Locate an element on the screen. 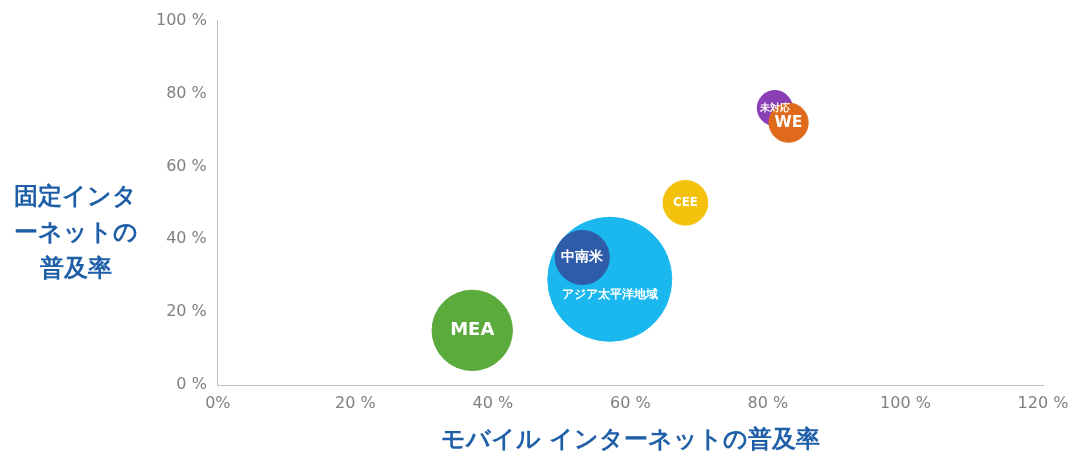  x-axis-title: モバイル インターネットの普及率 is located at coordinates (630, 438).